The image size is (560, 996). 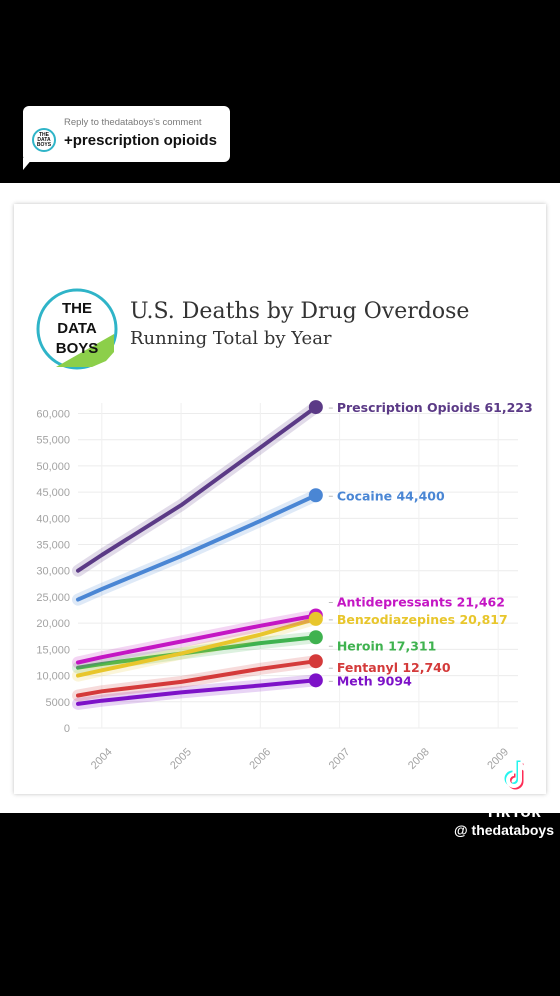 I want to click on avatar: THE DATA BOYS, so click(x=44, y=140).